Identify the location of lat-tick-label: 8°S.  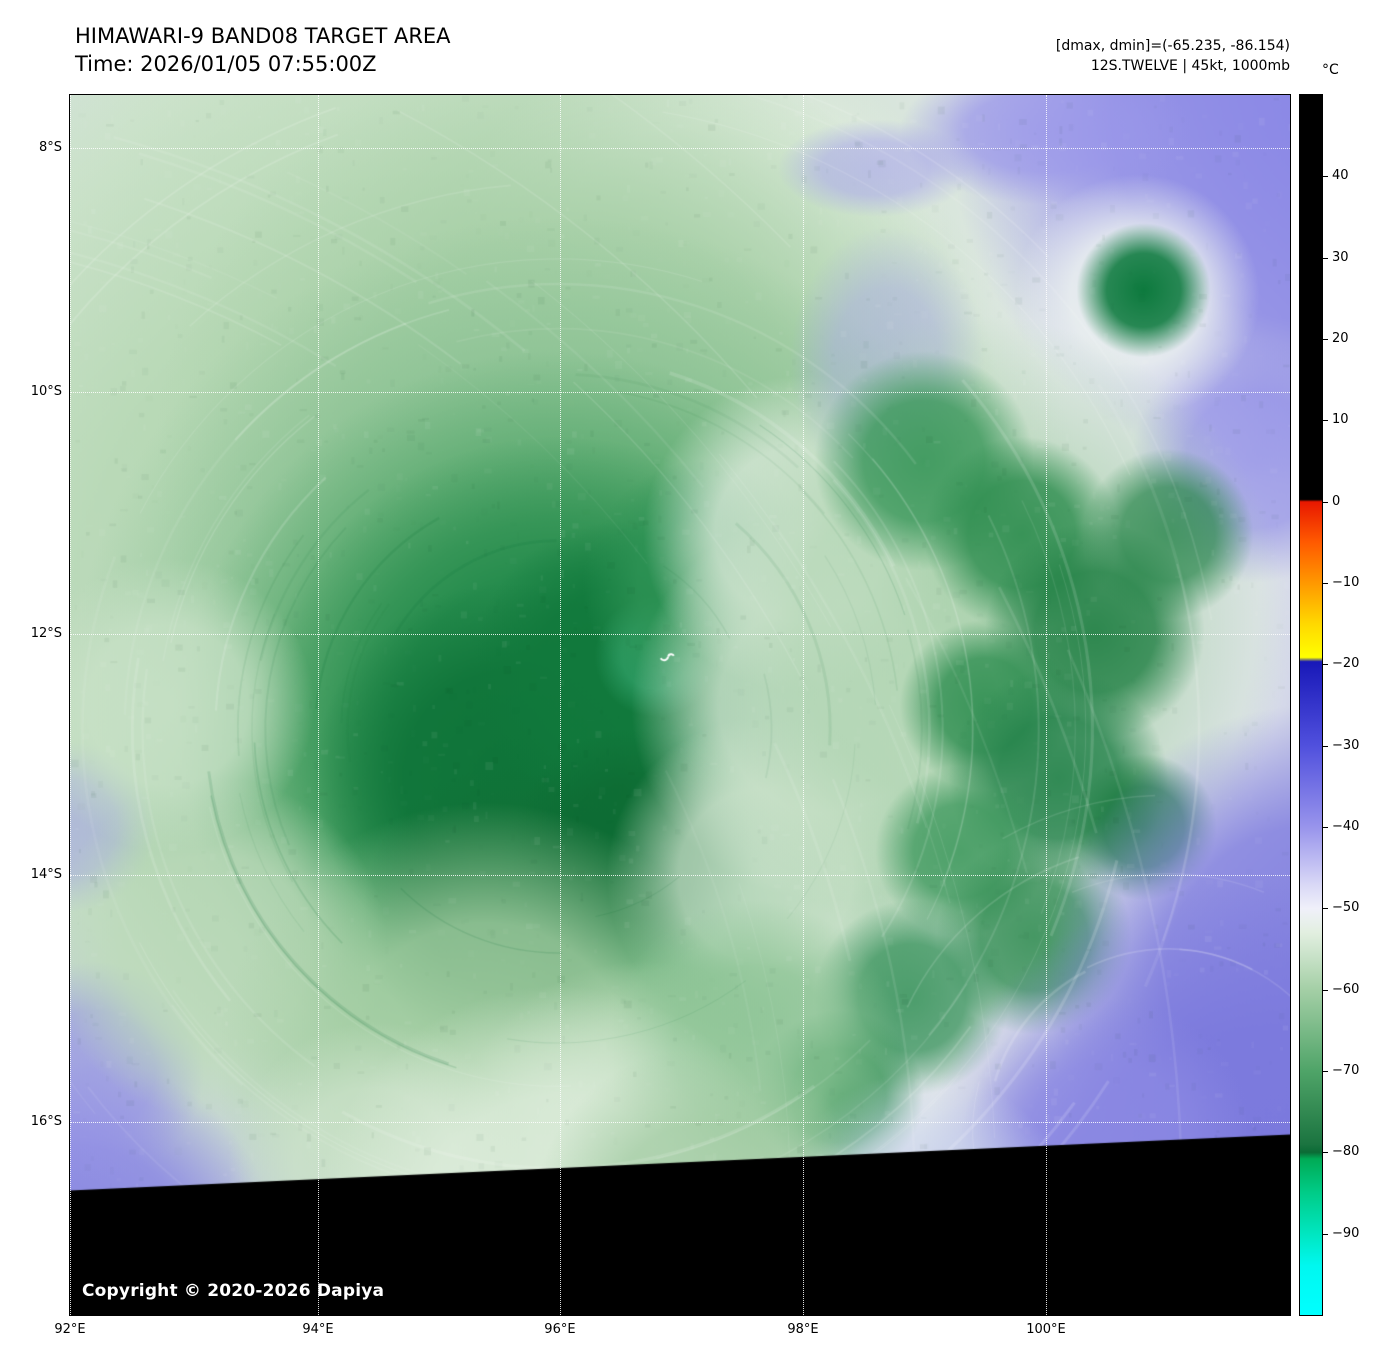
(50, 147).